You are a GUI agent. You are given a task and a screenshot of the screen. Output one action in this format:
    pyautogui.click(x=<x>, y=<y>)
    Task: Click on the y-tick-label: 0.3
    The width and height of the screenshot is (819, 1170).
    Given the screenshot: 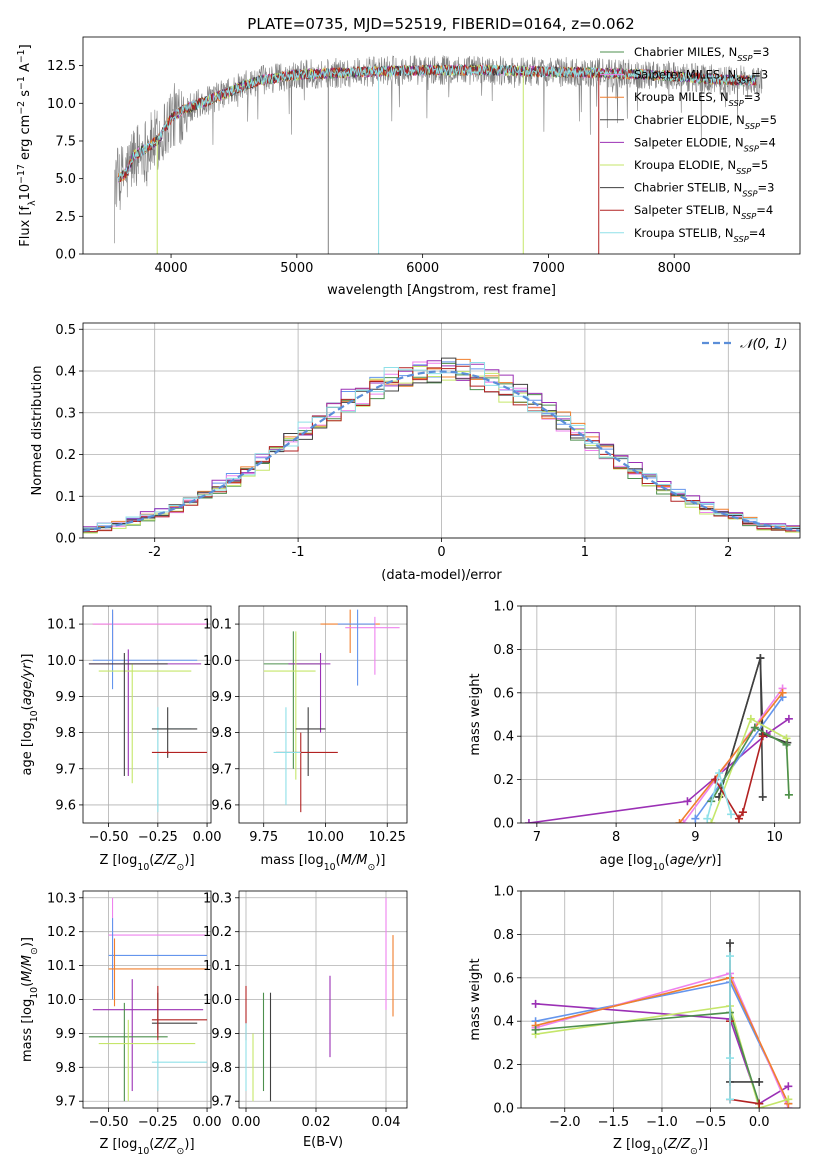 What is the action you would take?
    pyautogui.click(x=65, y=413)
    